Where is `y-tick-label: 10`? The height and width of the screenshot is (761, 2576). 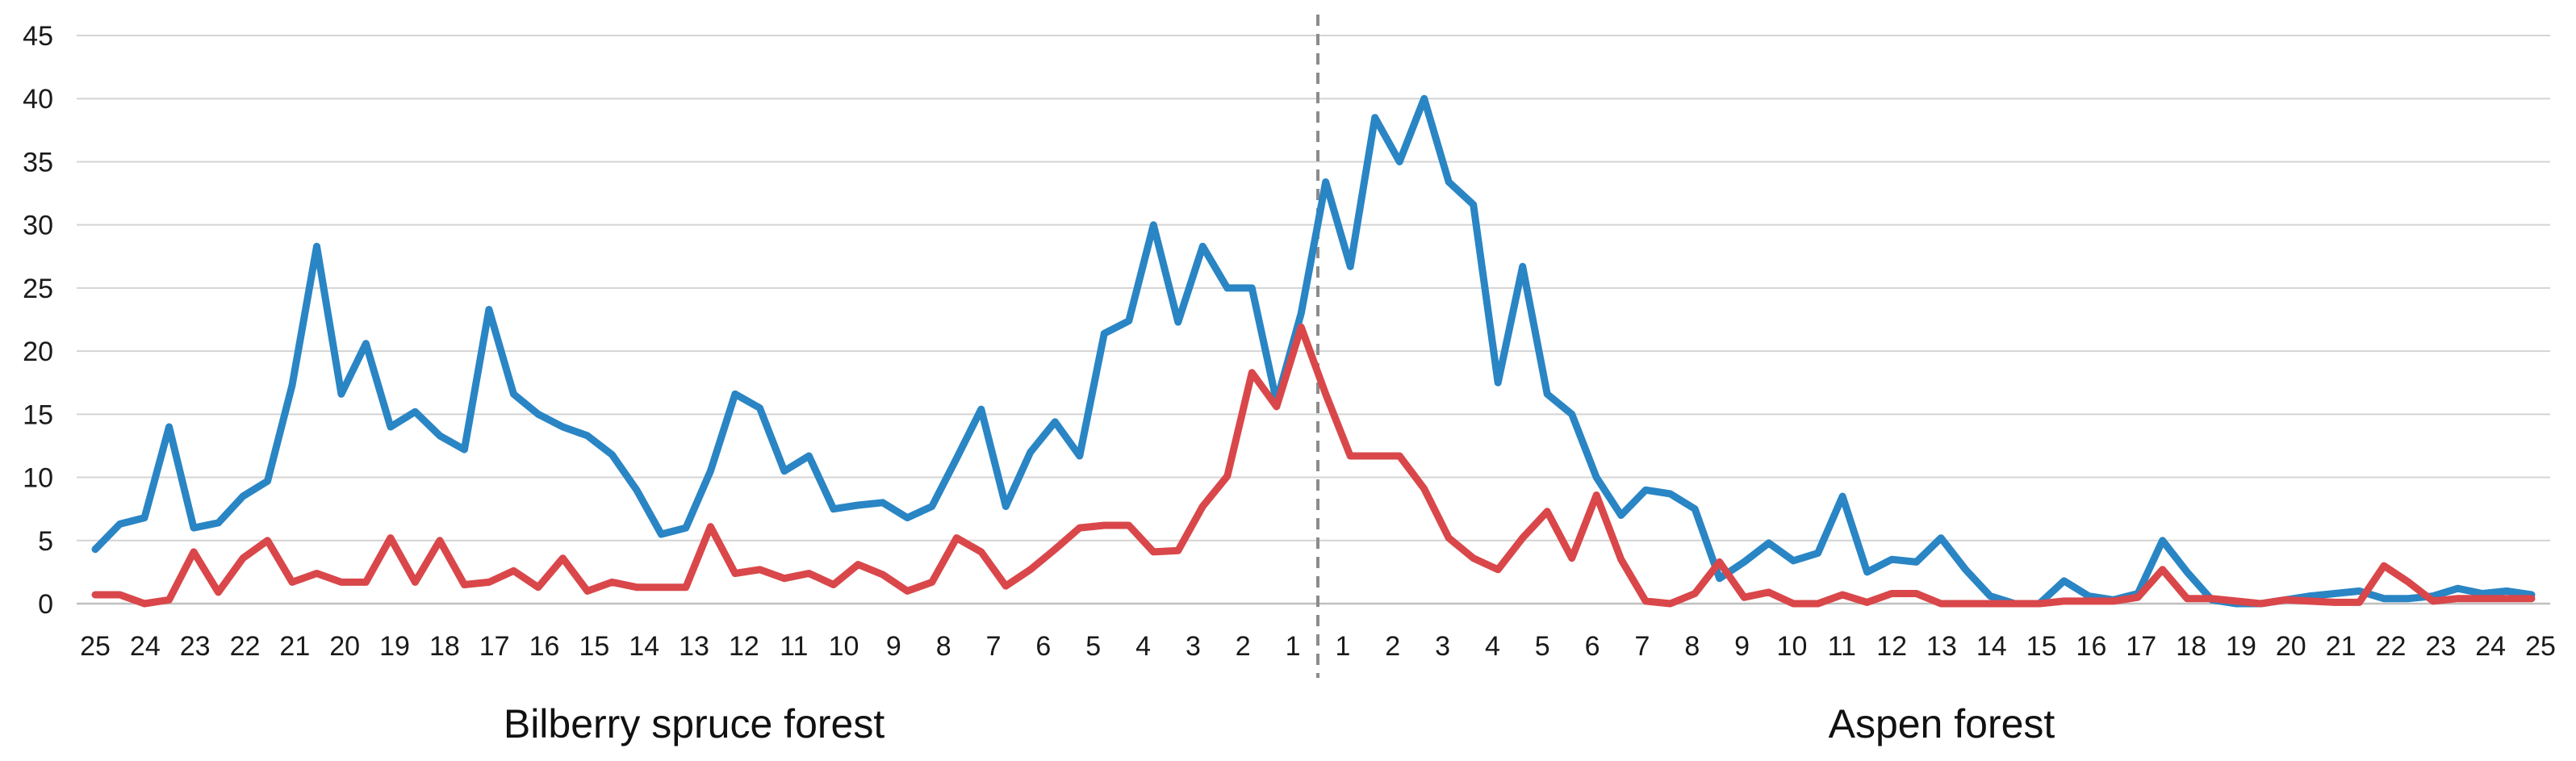 y-tick-label: 10 is located at coordinates (38, 479).